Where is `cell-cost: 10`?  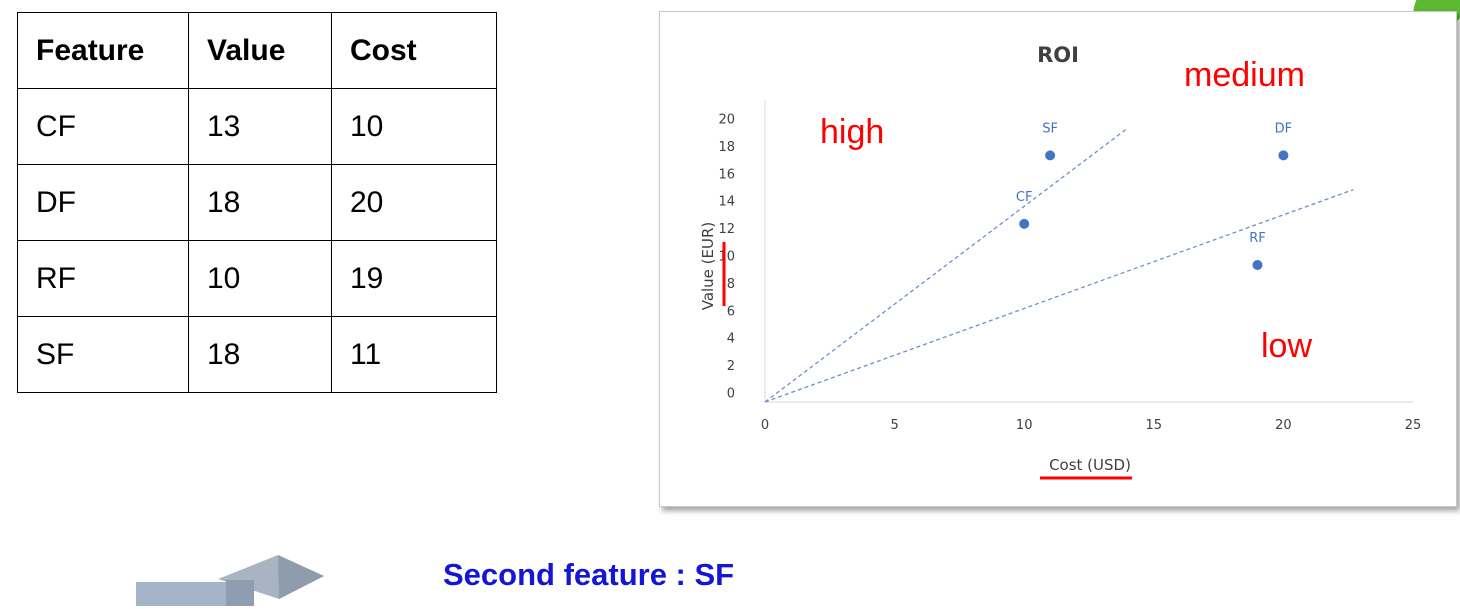 cell-cost: 10 is located at coordinates (414, 126).